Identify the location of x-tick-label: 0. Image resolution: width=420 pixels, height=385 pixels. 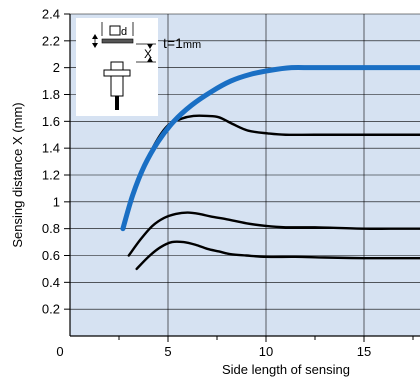
(59, 351).